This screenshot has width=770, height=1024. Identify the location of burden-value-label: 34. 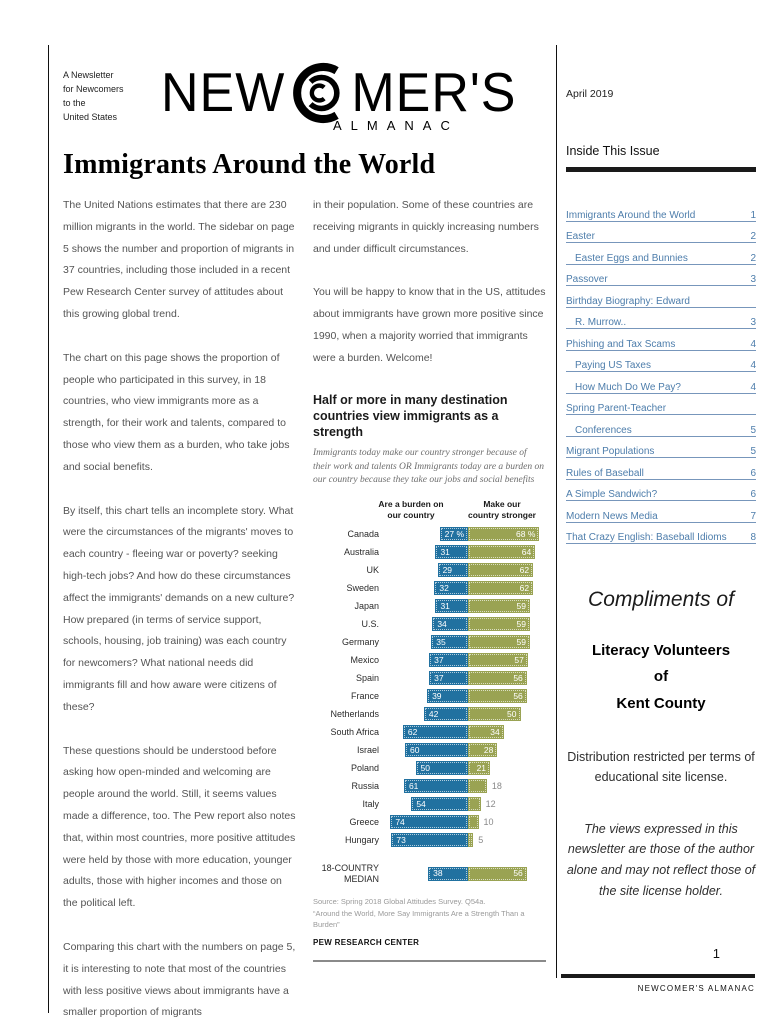
(442, 623).